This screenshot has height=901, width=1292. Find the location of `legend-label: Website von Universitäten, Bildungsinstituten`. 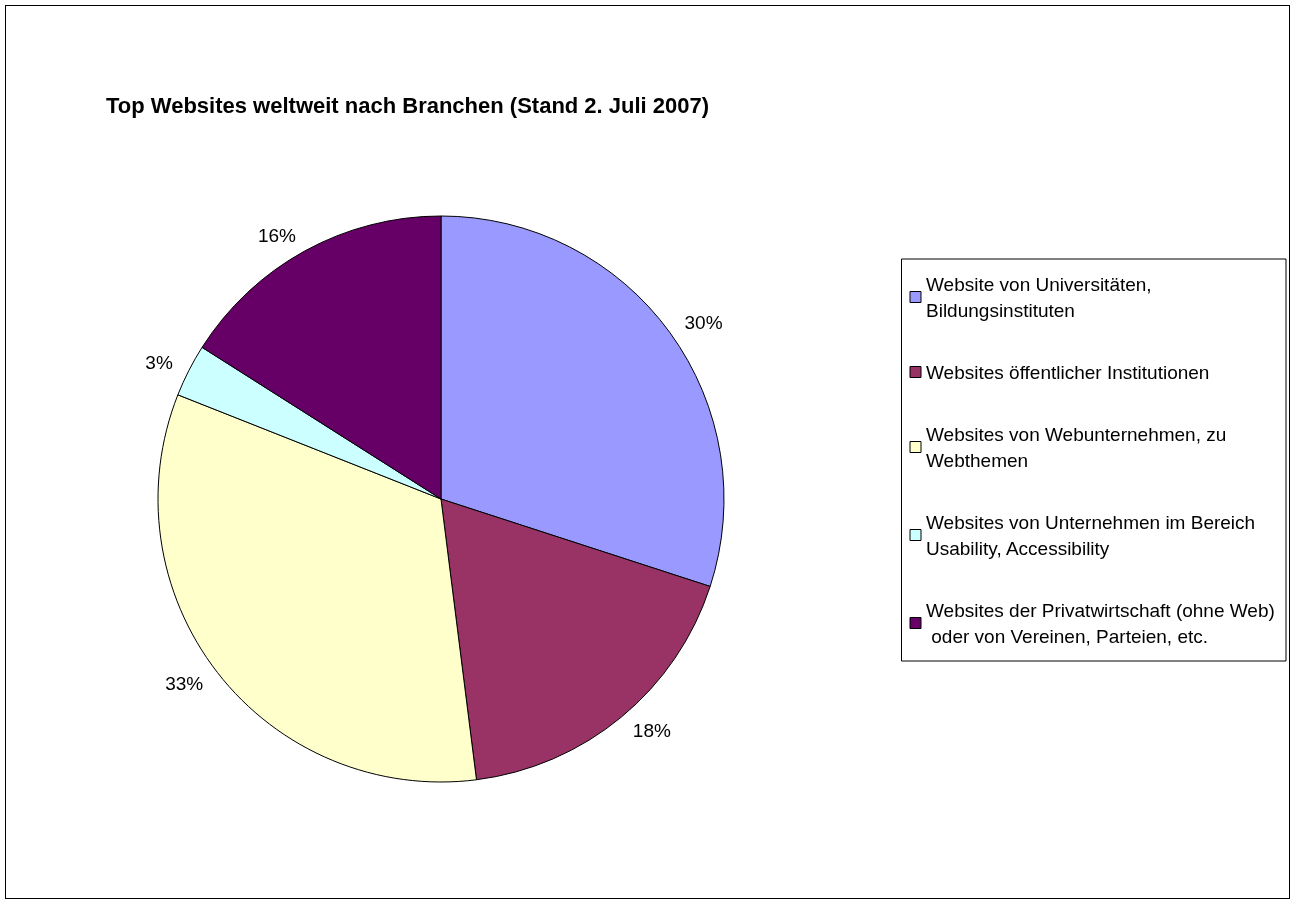

legend-label: Website von Universitäten, Bildungsinstituten is located at coordinates (1041, 297).